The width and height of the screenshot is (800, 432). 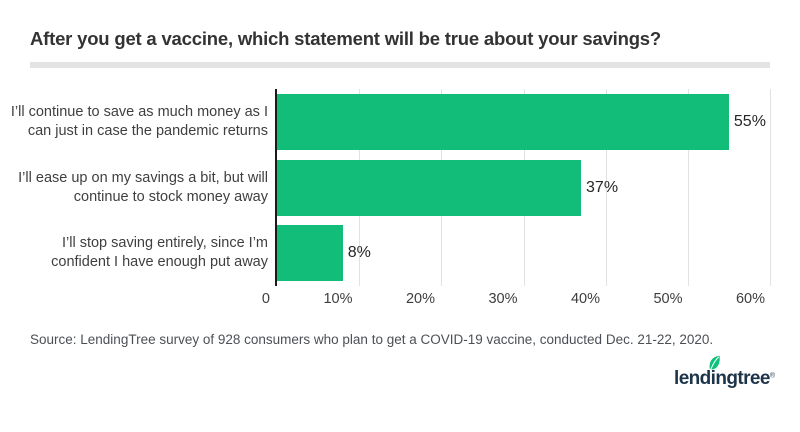 What do you see at coordinates (749, 121) in the screenshot?
I see `bar-value-label: 55%` at bounding box center [749, 121].